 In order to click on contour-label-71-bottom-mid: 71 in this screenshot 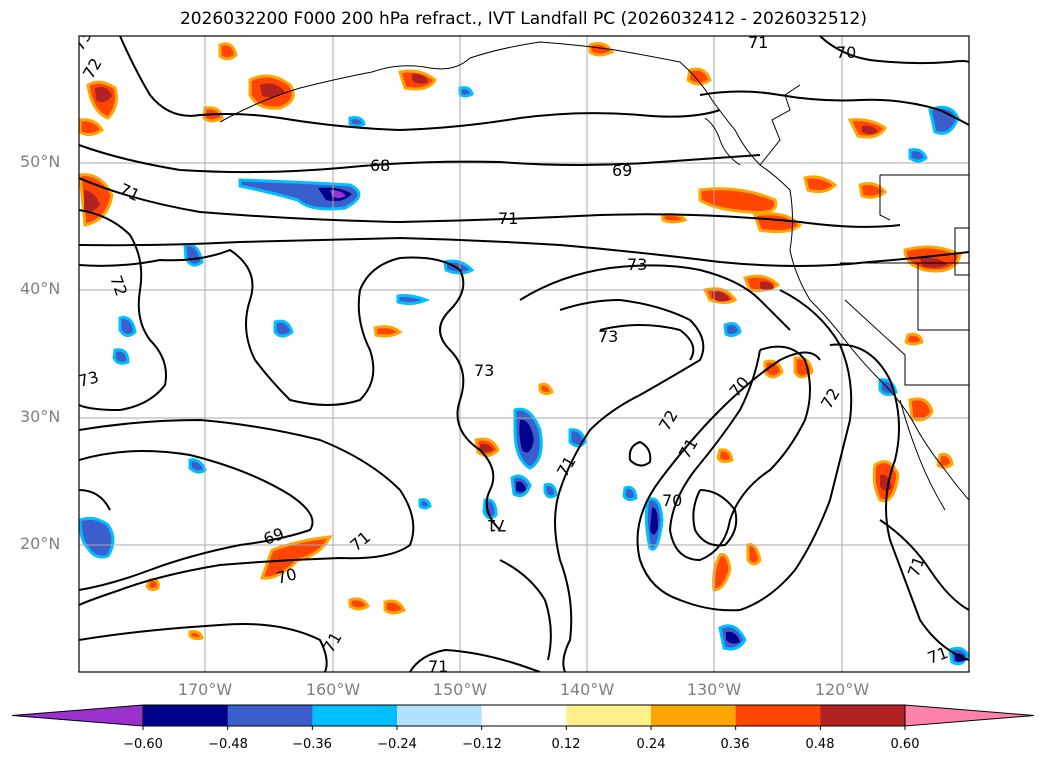, I will do `click(438, 666)`.